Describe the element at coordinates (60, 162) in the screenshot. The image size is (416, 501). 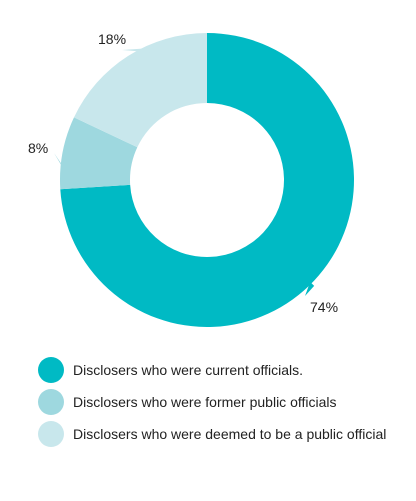
I see `leader-former-officials` at that location.